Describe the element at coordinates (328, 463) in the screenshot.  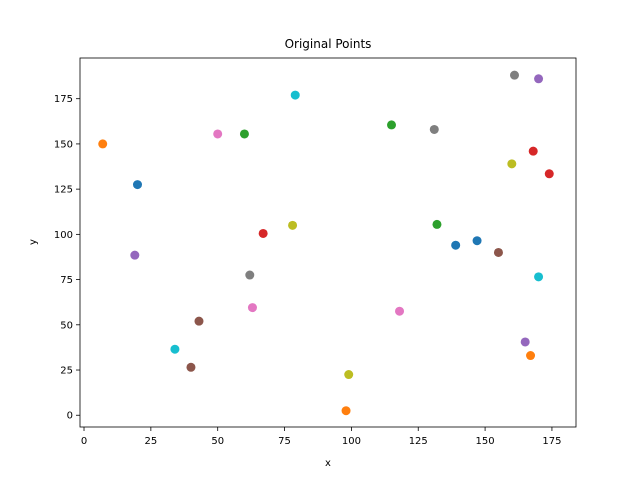
I see `x-axis-label: x` at that location.